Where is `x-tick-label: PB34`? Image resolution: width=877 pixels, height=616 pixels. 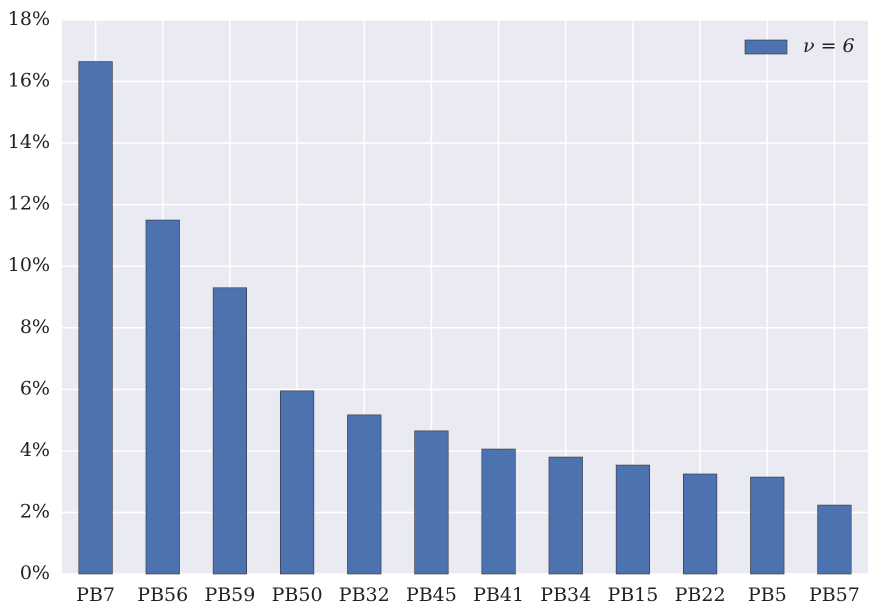
x-tick-label: PB34 is located at coordinates (565, 595).